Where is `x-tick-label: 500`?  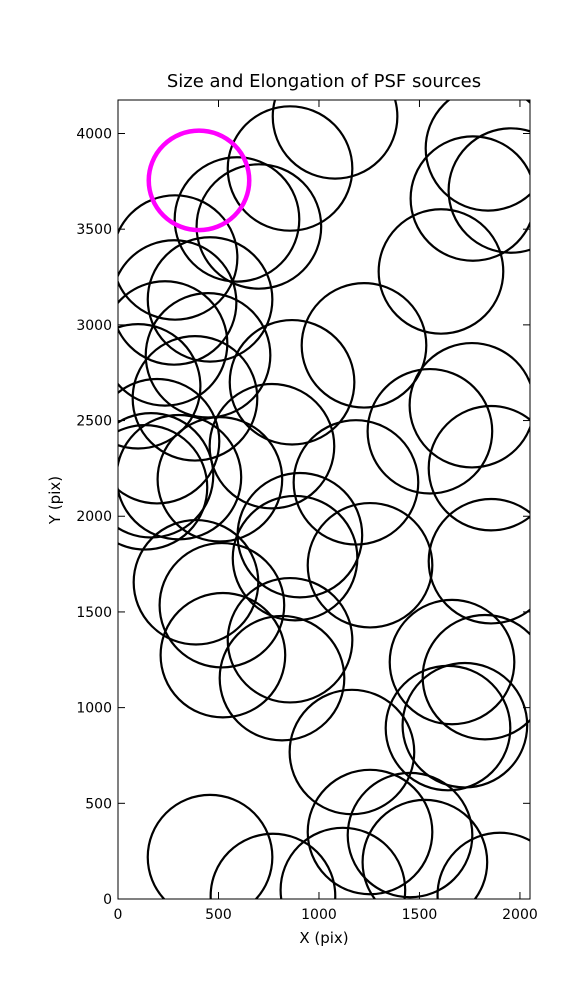 x-tick-label: 500 is located at coordinates (218, 915).